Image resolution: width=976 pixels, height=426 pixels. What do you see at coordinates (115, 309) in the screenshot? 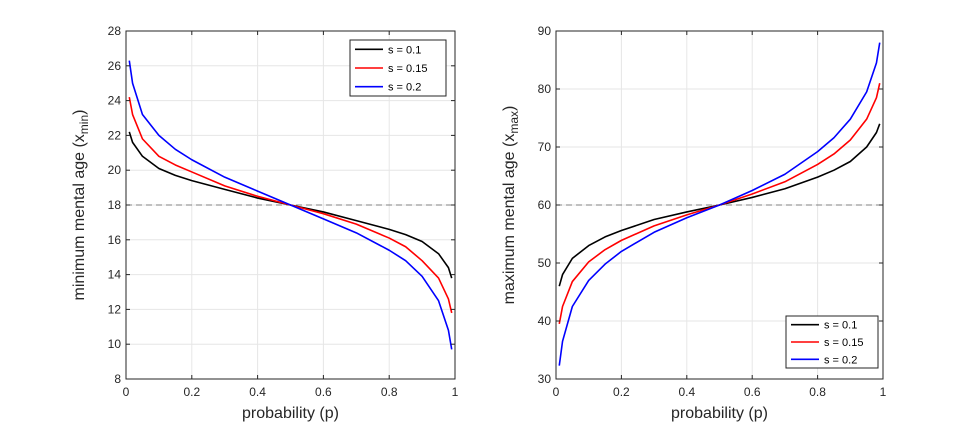
I see `y-tick-label: 12` at bounding box center [115, 309].